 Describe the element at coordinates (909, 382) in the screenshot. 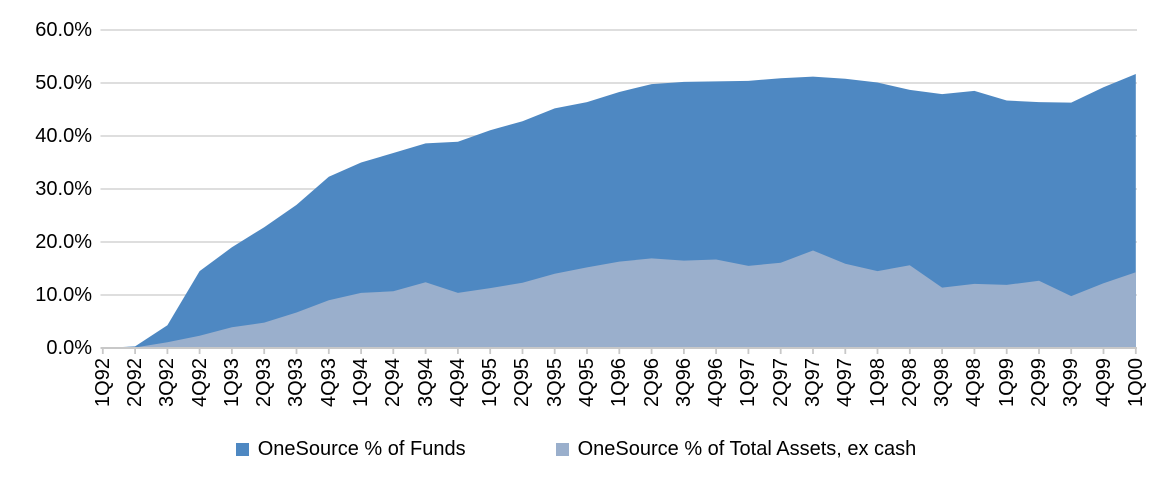

I see `x-axis-label: 2Q98` at that location.